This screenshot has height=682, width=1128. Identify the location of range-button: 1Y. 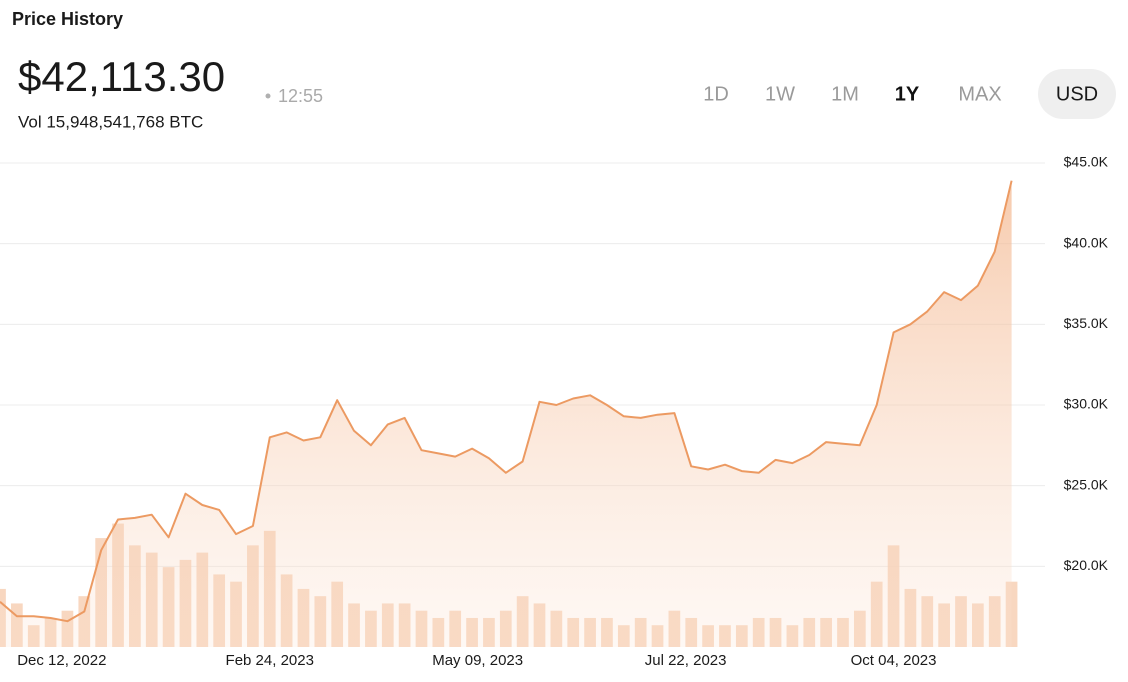
(907, 94).